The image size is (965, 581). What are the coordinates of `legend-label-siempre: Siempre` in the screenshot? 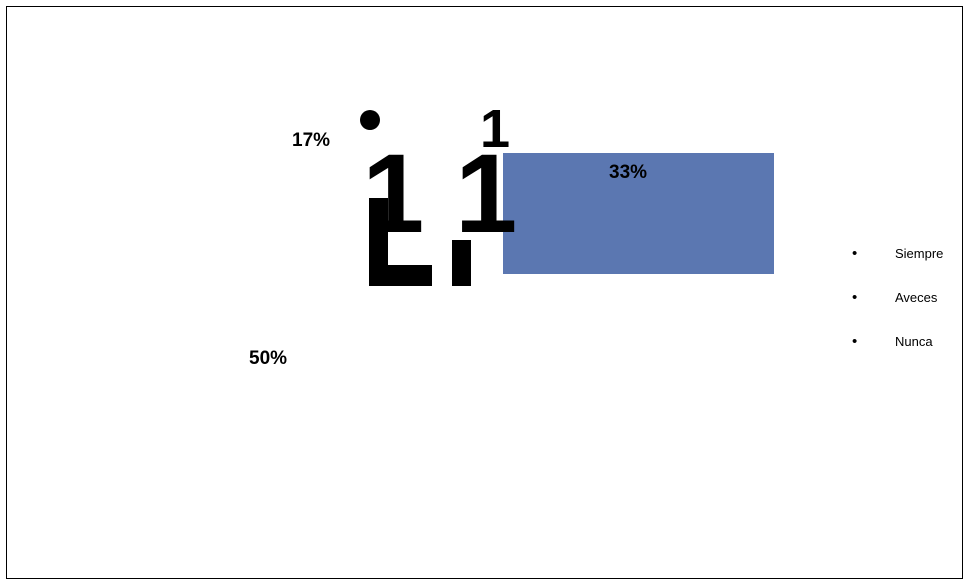 It's located at (919, 253).